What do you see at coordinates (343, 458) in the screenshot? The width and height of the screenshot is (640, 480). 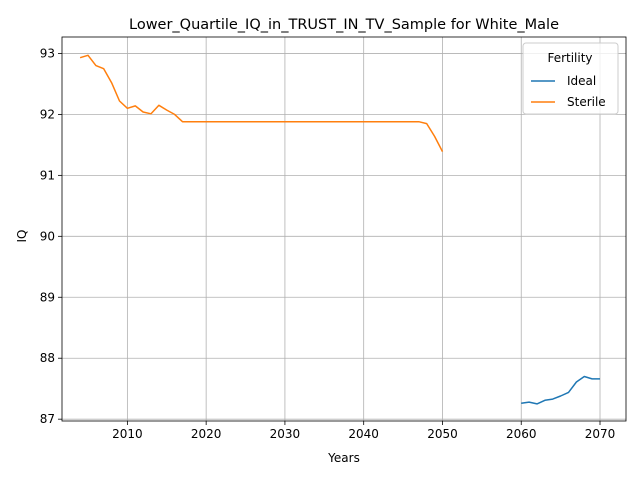 I see `x-axis-label: Years` at bounding box center [343, 458].